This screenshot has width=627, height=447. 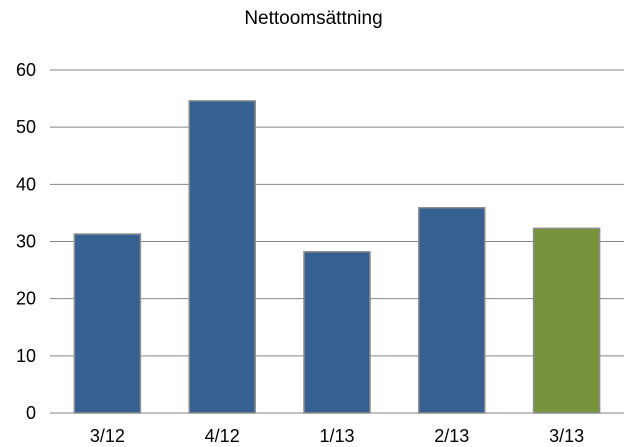 What do you see at coordinates (222, 436) in the screenshot?
I see `x-tick-label: 4/12` at bounding box center [222, 436].